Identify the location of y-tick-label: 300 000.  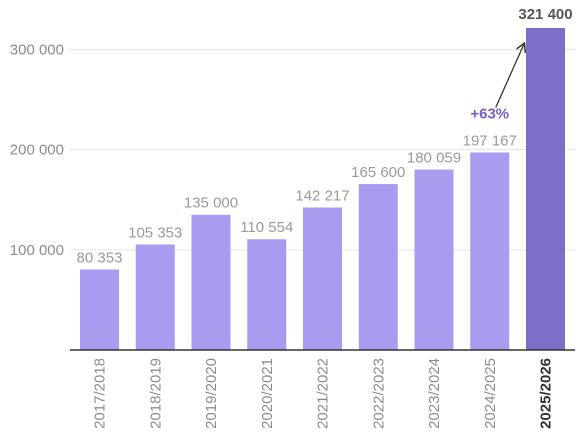
(37, 49).